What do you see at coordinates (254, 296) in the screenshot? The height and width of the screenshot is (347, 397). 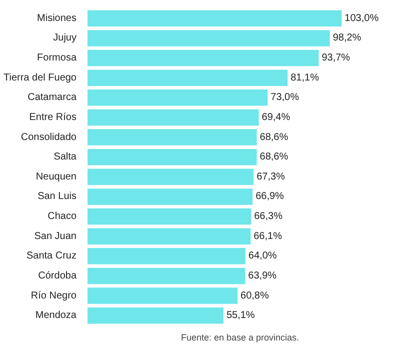 I see `data-label: 60,8%` at bounding box center [254, 296].